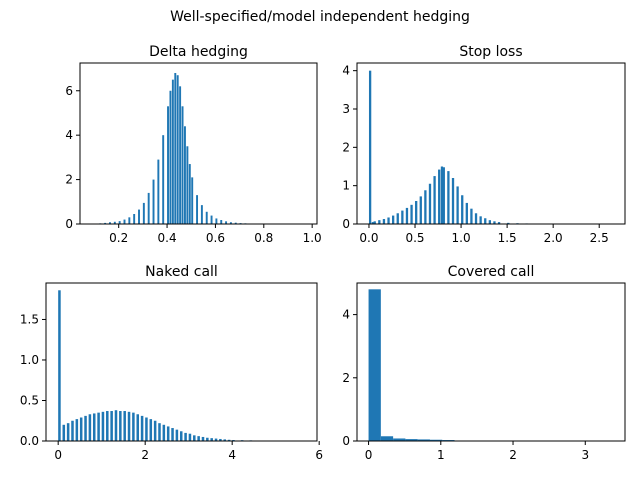 This screenshot has height=480, width=640. I want to click on delta-hedging-axes-frame, so click(198, 143).